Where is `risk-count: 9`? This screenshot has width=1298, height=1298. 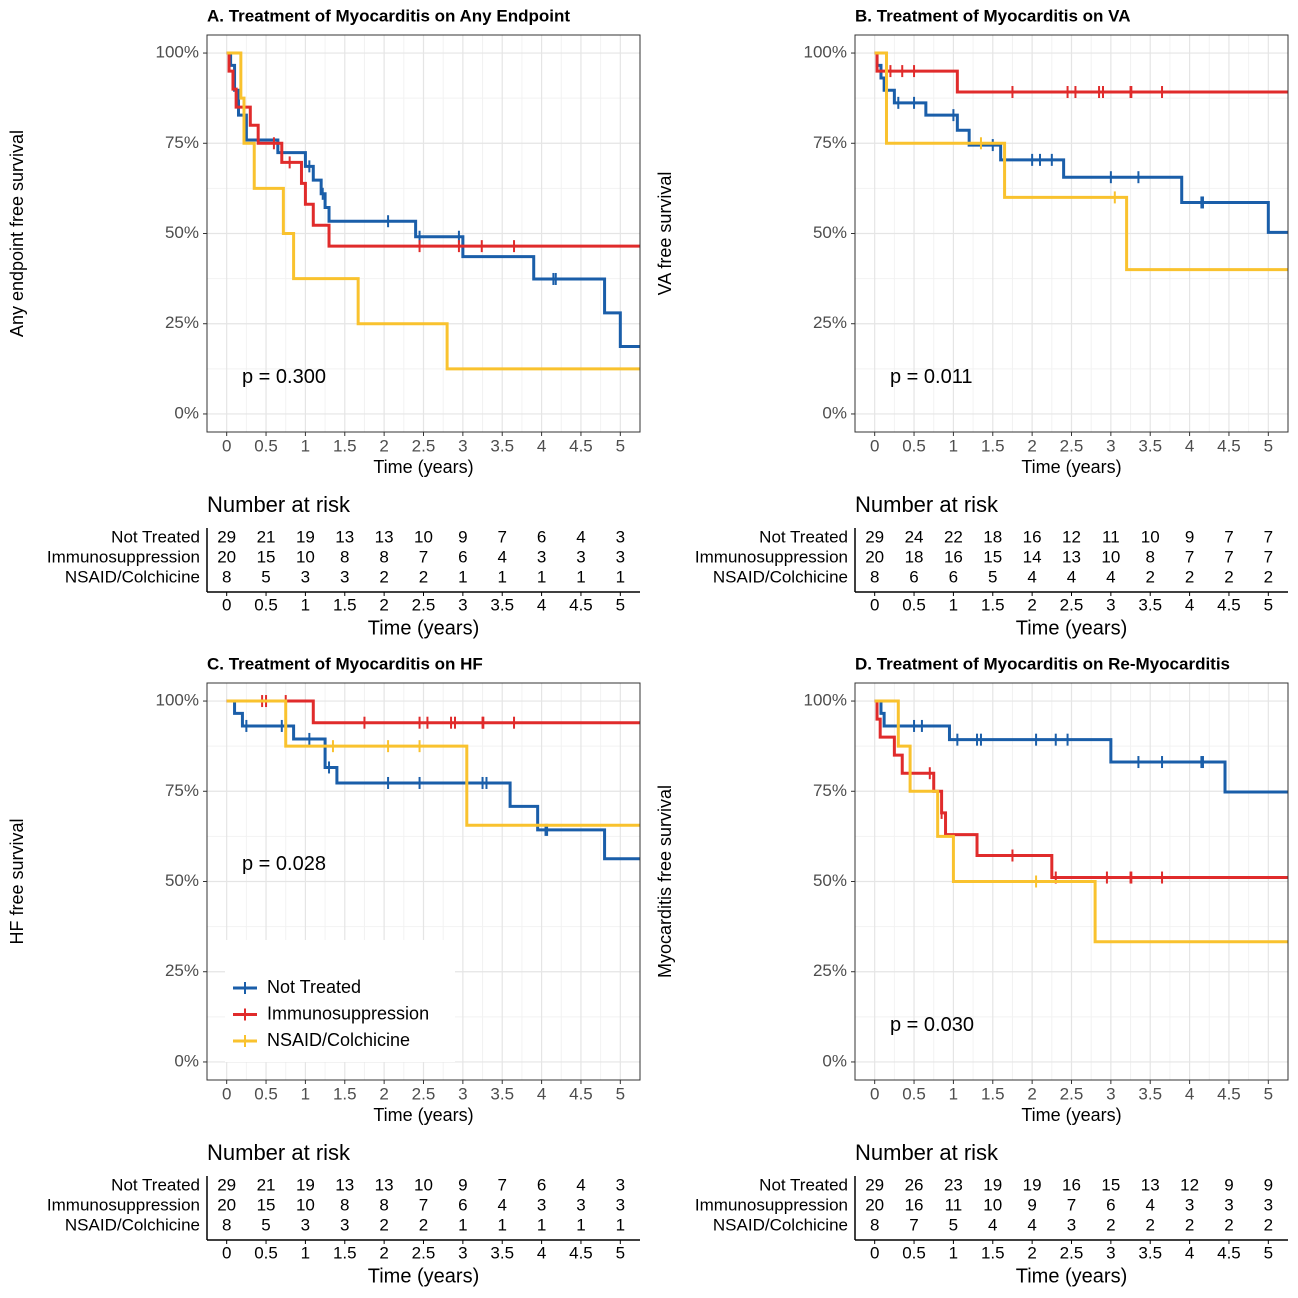
risk-count: 9 is located at coordinates (1268, 1184).